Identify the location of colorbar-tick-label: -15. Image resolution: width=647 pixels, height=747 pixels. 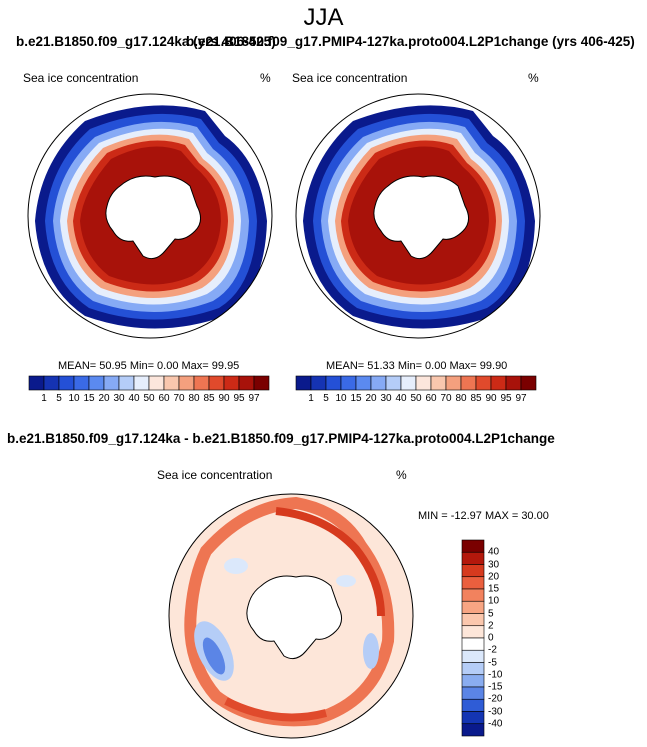
(495, 687).